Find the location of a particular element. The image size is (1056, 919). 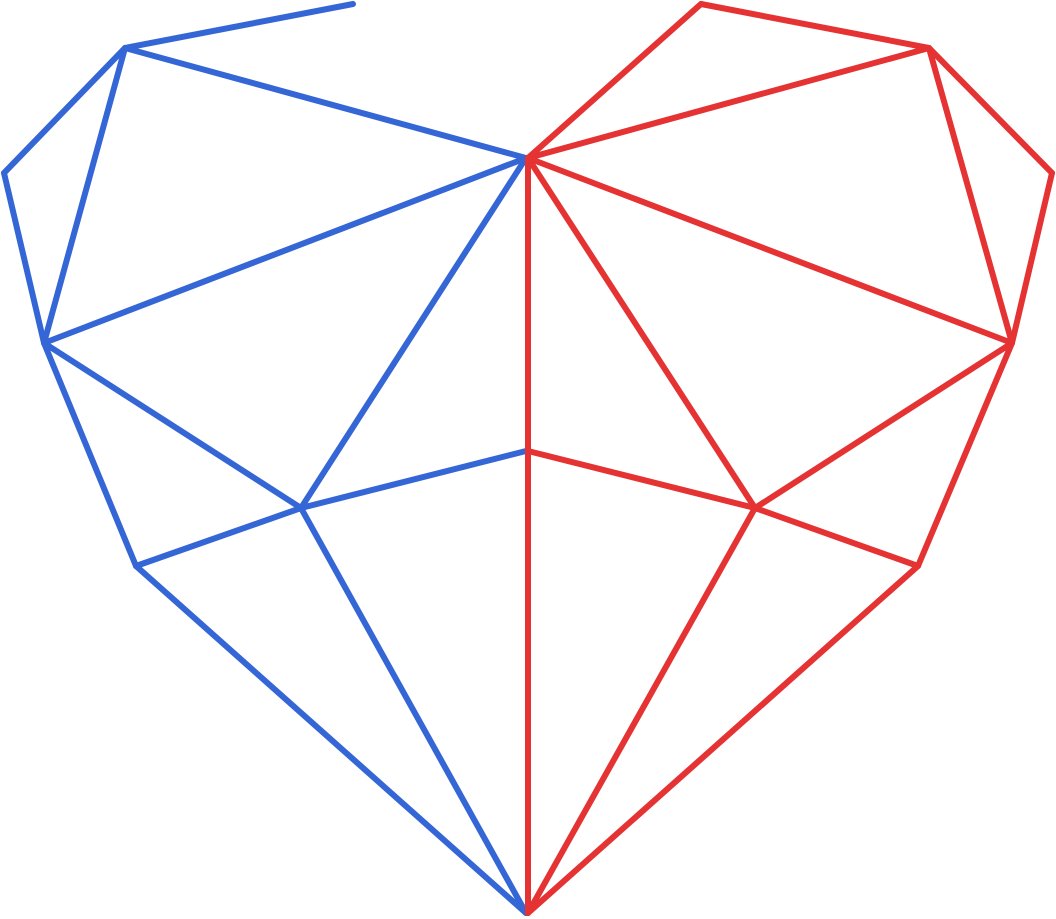

right-edge-BC is located at coordinates (728, 103).